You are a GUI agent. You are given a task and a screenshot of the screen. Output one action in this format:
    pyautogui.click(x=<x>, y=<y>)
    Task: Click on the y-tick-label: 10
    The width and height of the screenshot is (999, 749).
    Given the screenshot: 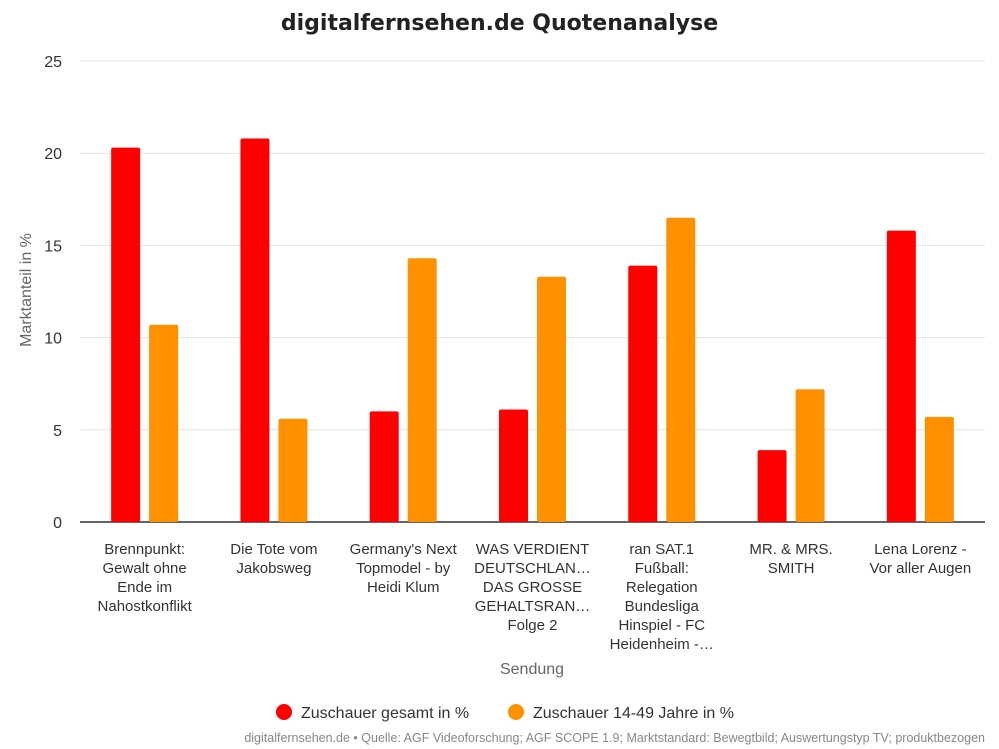 What is the action you would take?
    pyautogui.click(x=53, y=339)
    